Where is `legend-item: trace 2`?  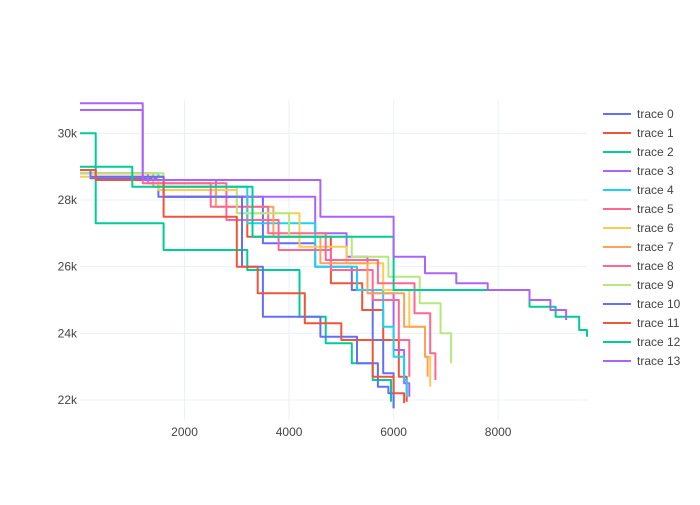
legend-item: trace 2 is located at coordinates (638, 152).